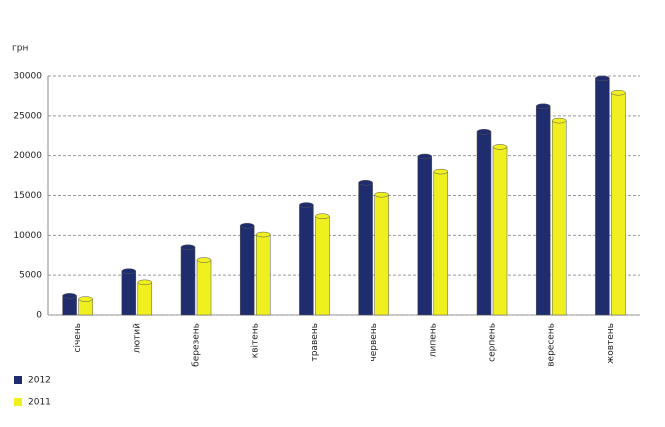 The image size is (665, 427). Describe the element at coordinates (20, 49) in the screenshot. I see `y-axis-label: грн` at that location.